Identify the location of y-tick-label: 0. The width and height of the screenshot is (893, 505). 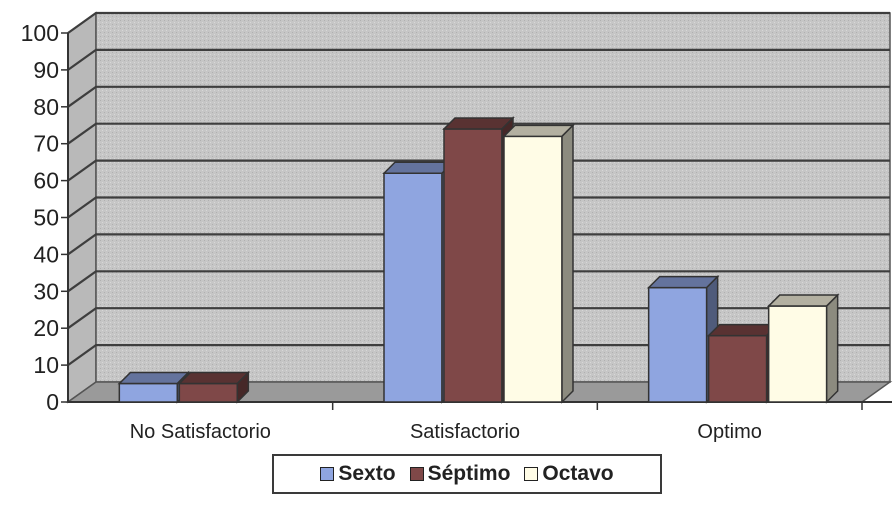
(52, 402).